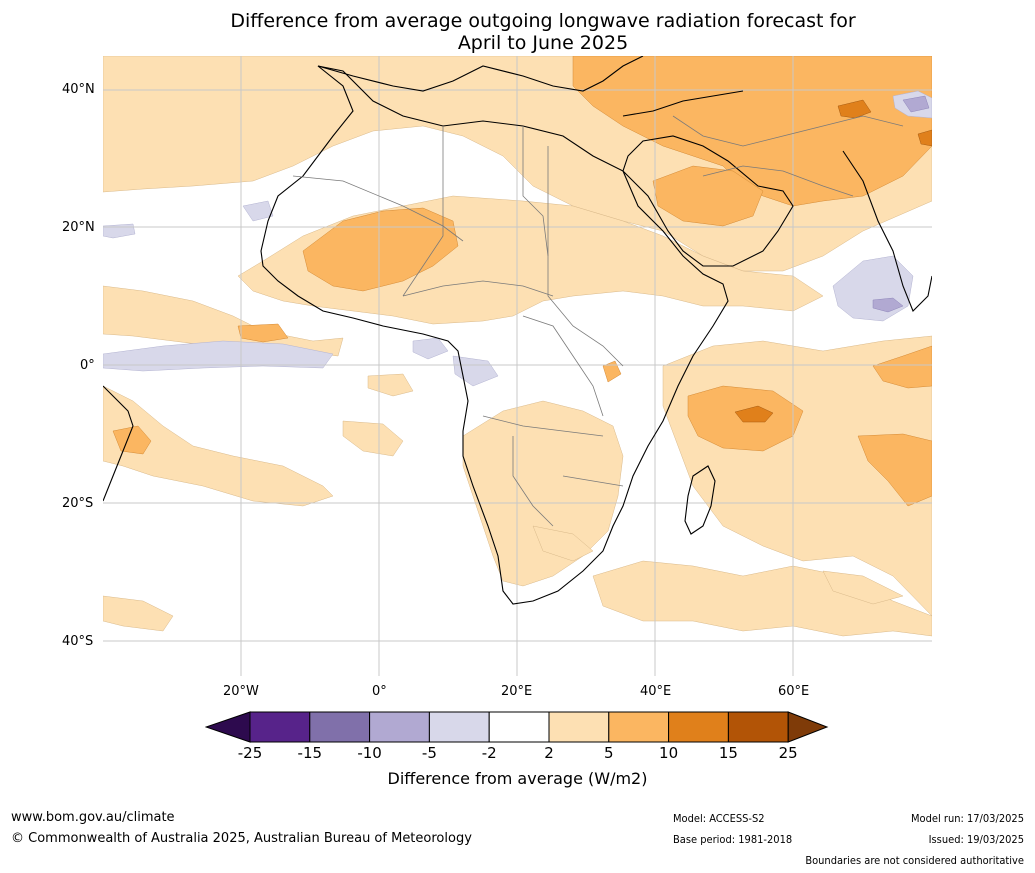 This screenshot has width=1035, height=873. I want to click on colorbar-tick-label: 2, so click(549, 753).